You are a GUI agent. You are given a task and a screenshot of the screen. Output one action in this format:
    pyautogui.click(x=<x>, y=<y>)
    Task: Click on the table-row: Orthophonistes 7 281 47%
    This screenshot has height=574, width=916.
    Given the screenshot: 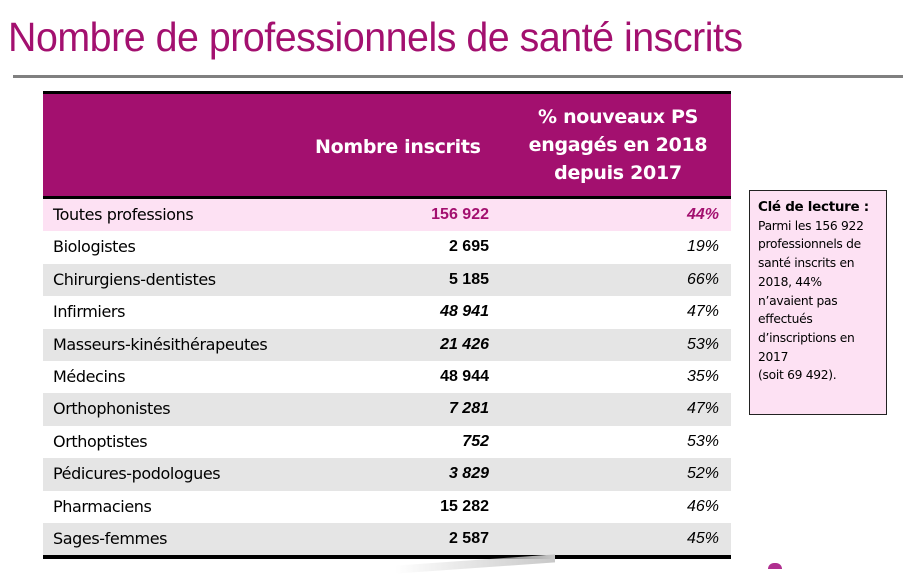 What is the action you would take?
    pyautogui.click(x=387, y=409)
    